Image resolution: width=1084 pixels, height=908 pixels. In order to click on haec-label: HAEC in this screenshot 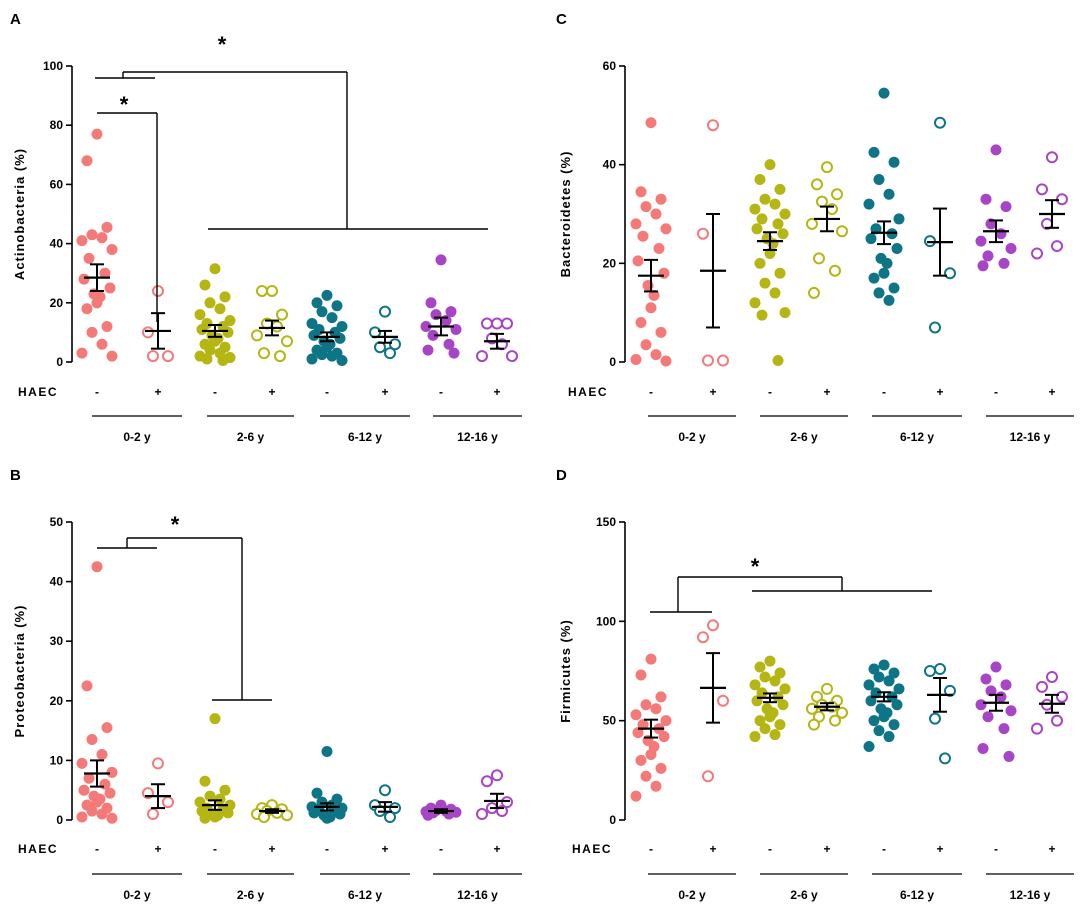, I will do `click(588, 392)`.